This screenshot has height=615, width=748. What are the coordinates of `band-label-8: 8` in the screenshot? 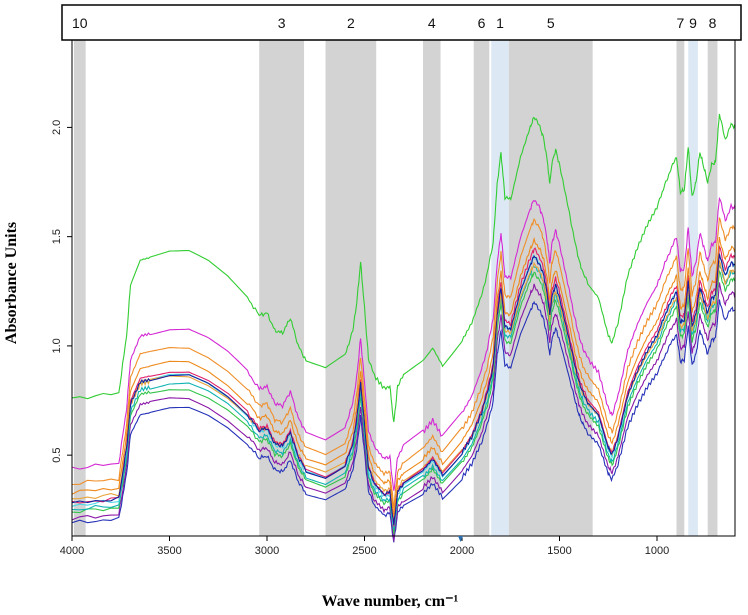 It's located at (713, 23).